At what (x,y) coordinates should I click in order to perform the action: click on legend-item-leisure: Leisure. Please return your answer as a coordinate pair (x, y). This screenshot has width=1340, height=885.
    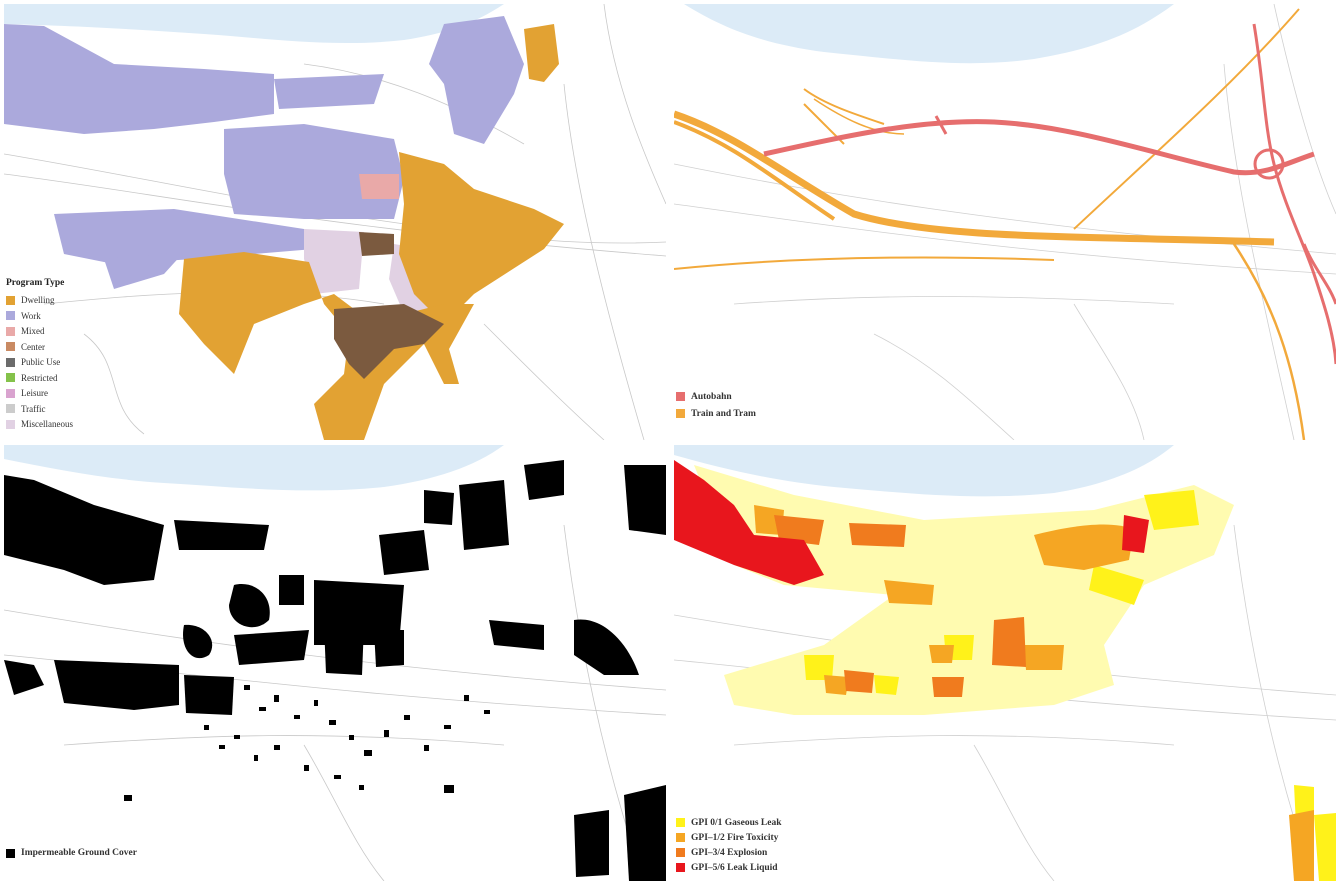
    Looking at the image, I should click on (39, 394).